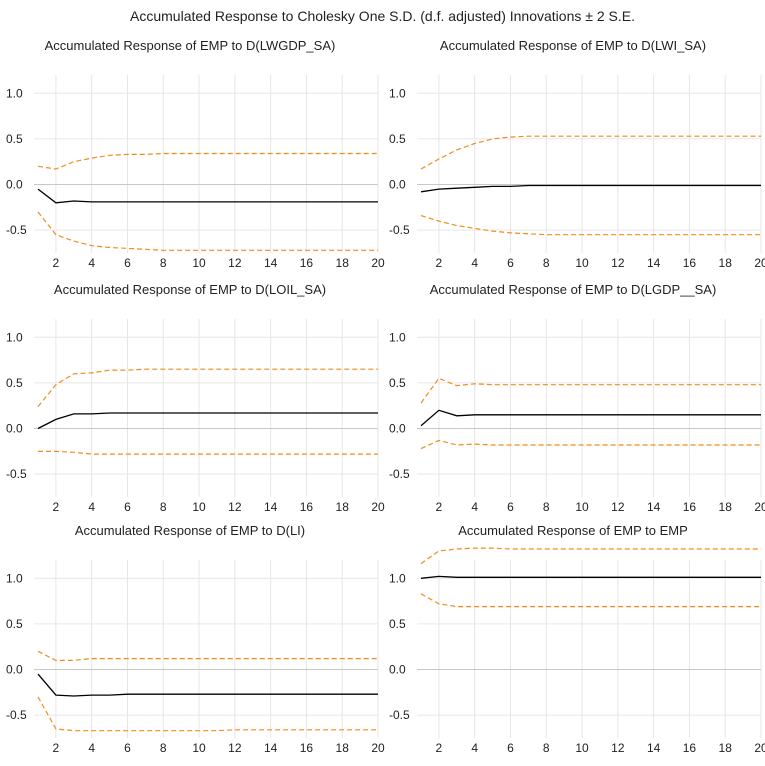  What do you see at coordinates (573, 530) in the screenshot?
I see `panel-title: Accumulated Response of EMP to EMP` at bounding box center [573, 530].